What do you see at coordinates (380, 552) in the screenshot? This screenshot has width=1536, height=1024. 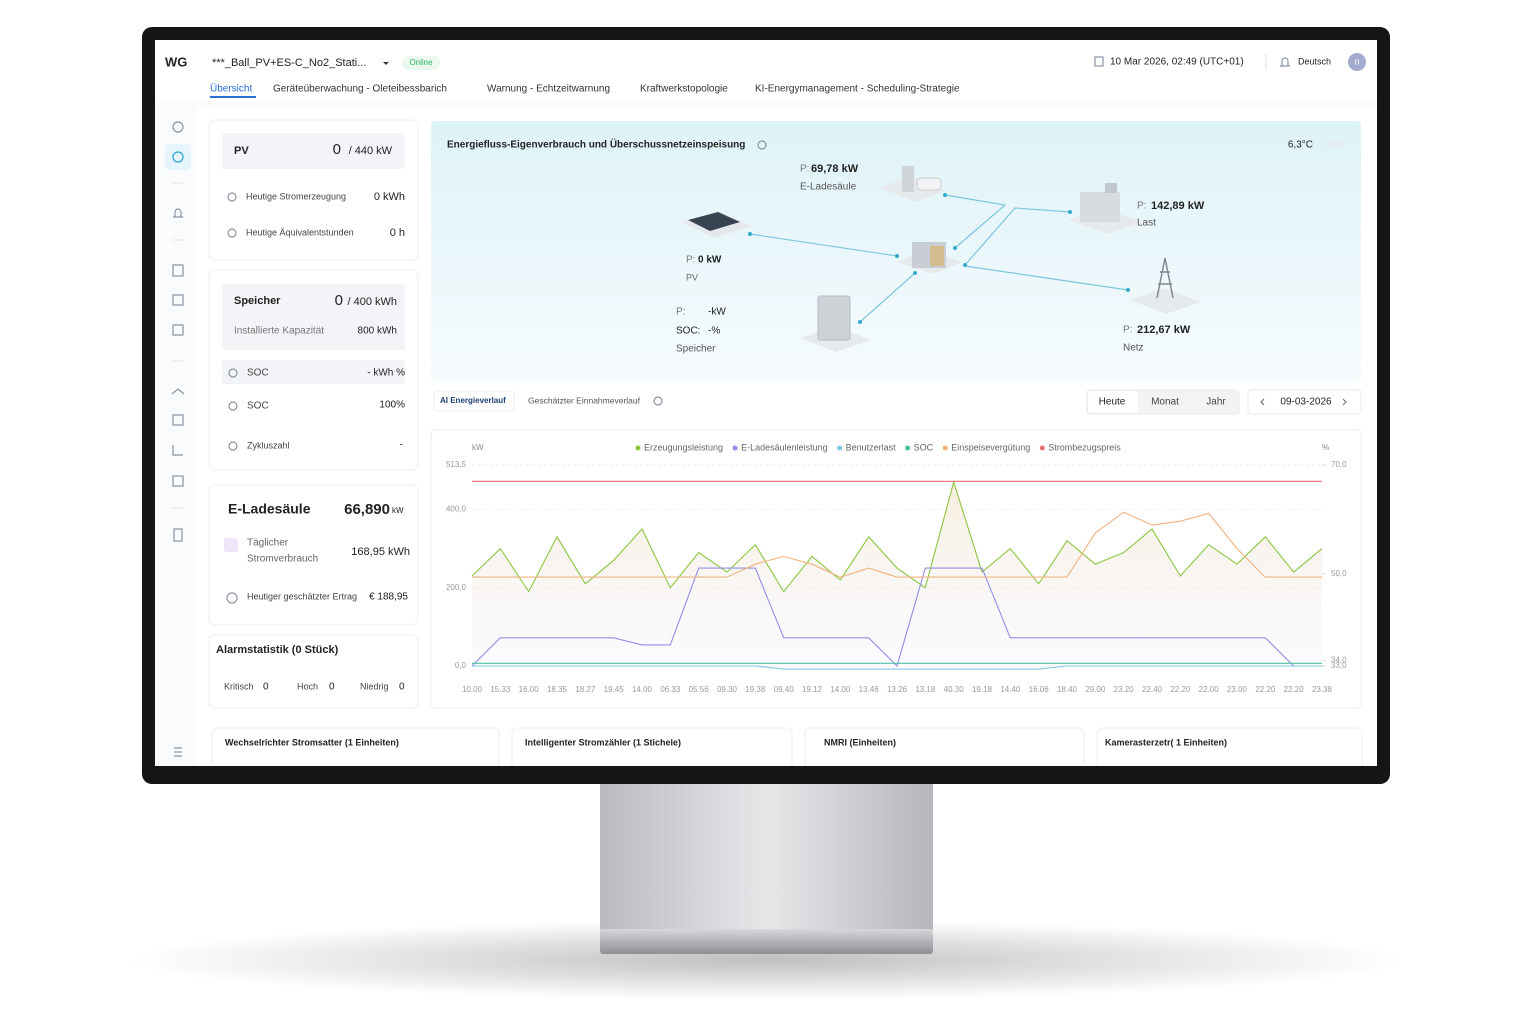 I see `consumption-value: 168,95 kWh` at bounding box center [380, 552].